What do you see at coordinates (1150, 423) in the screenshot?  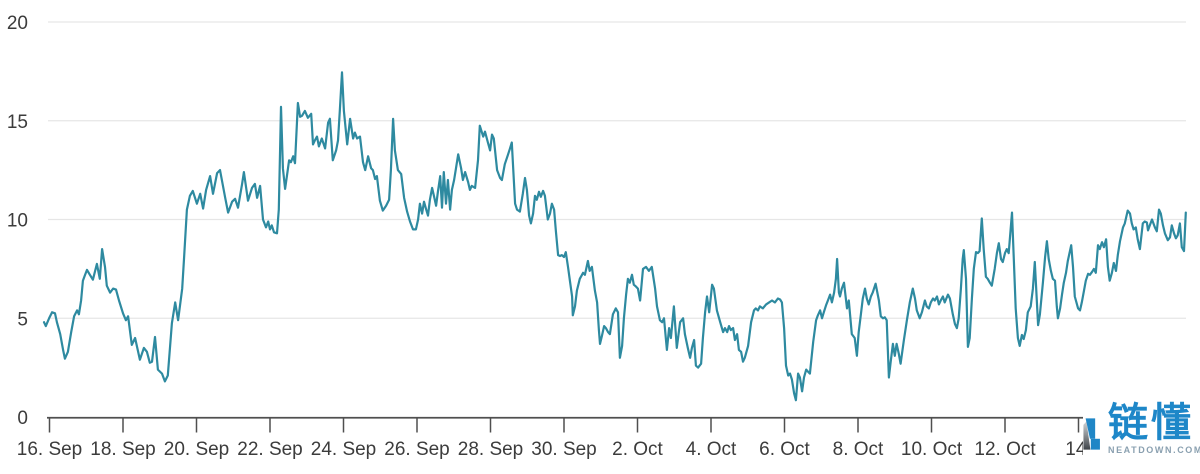 I see `watermark-brand: 链懂` at bounding box center [1150, 423].